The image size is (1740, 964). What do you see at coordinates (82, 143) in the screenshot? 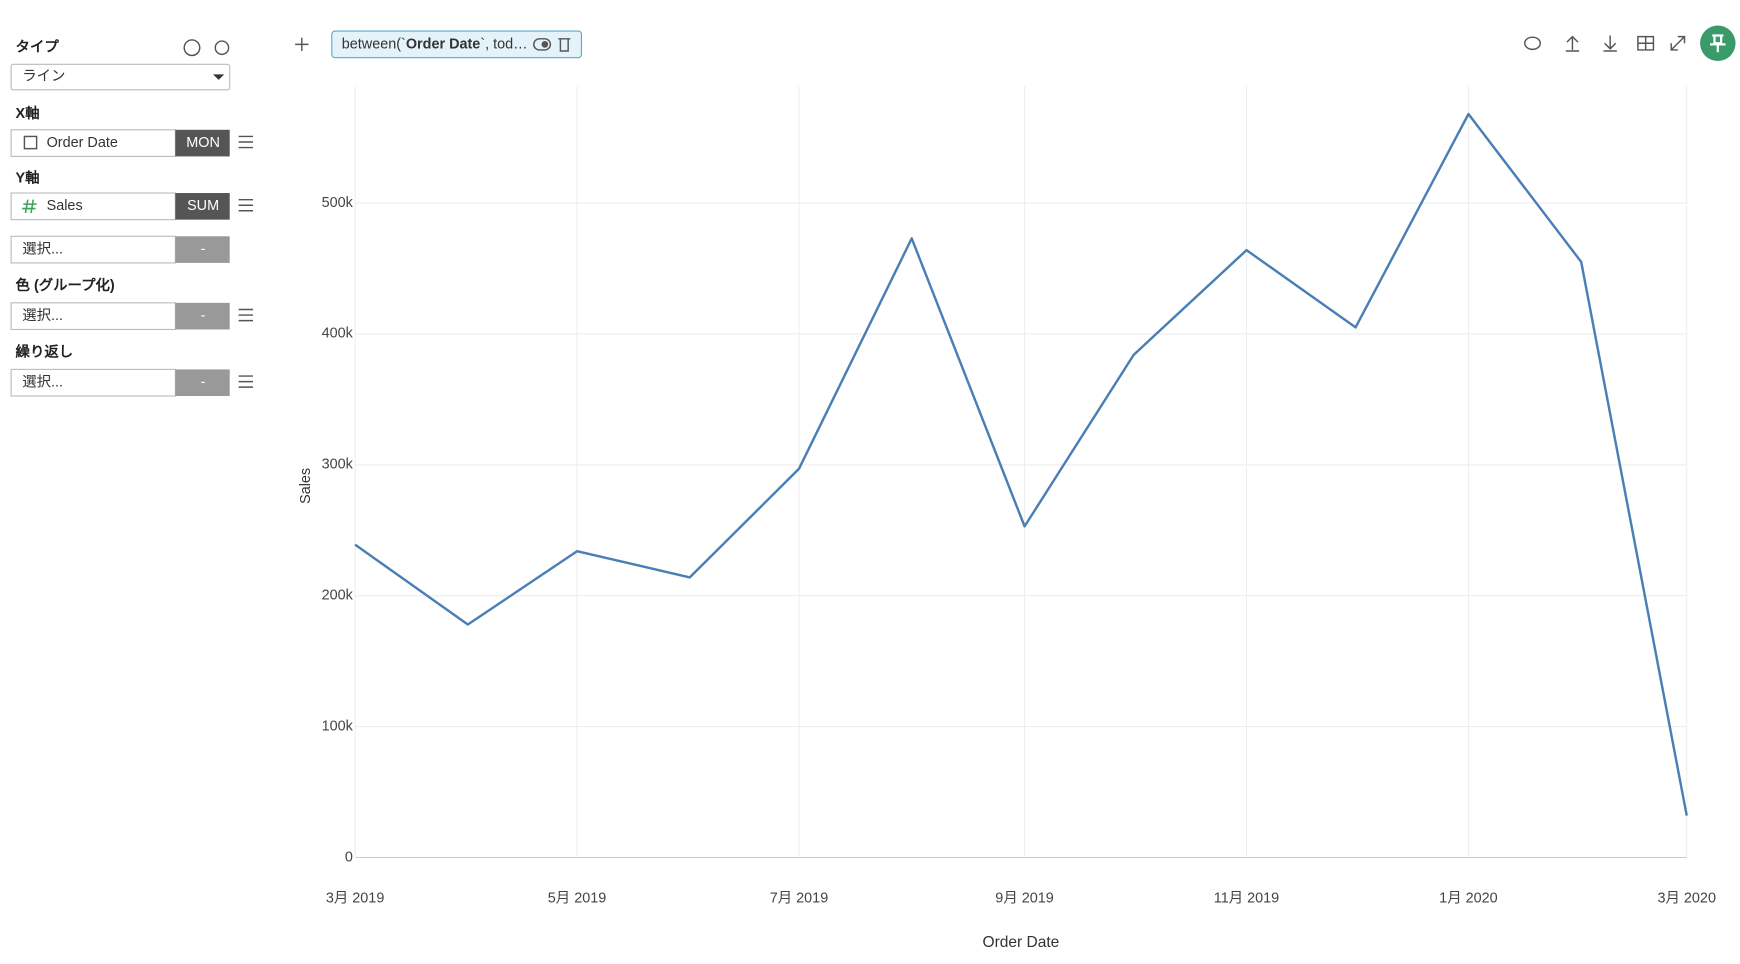
I see `x-field: Order Date` at bounding box center [82, 143].